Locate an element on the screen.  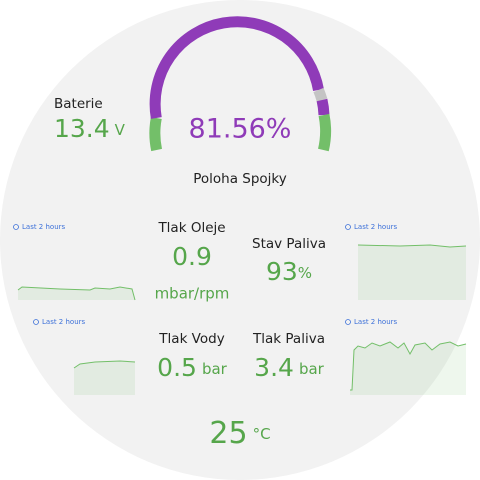
stat: 3.4 bar is located at coordinates (289, 367).